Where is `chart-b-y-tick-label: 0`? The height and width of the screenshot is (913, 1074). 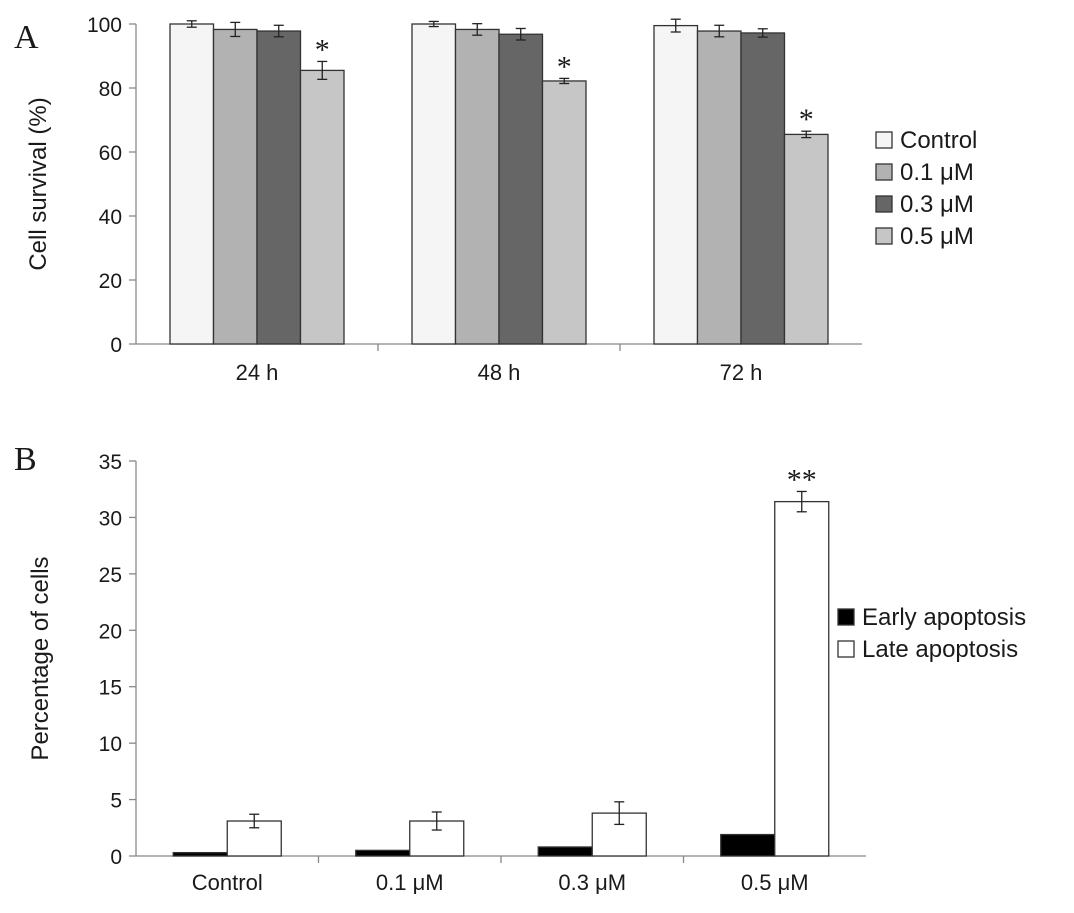
chart-b-y-tick-label: 0 is located at coordinates (116, 857).